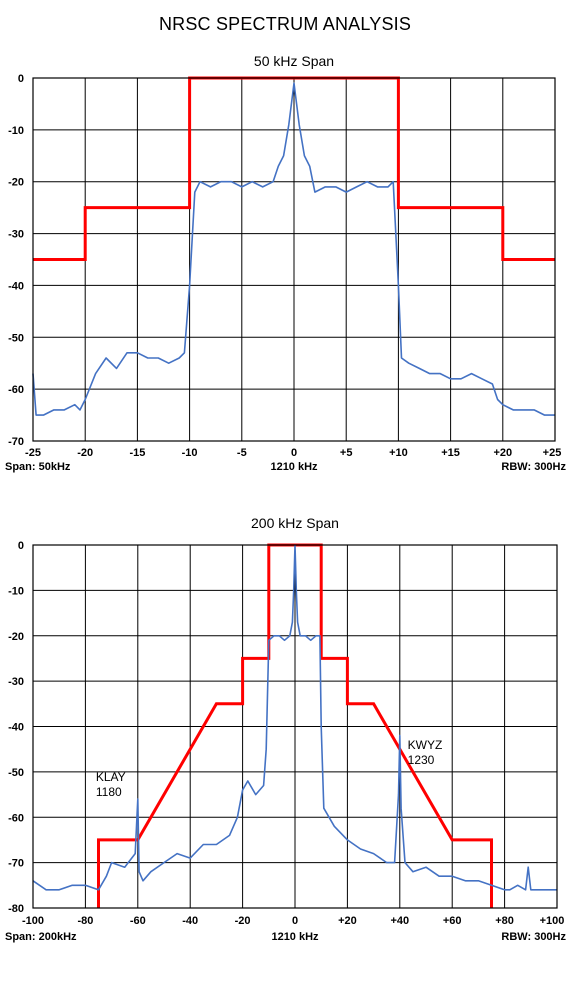 The width and height of the screenshot is (570, 1000). What do you see at coordinates (552, 453) in the screenshot?
I see `x-tick-label: +25` at bounding box center [552, 453].